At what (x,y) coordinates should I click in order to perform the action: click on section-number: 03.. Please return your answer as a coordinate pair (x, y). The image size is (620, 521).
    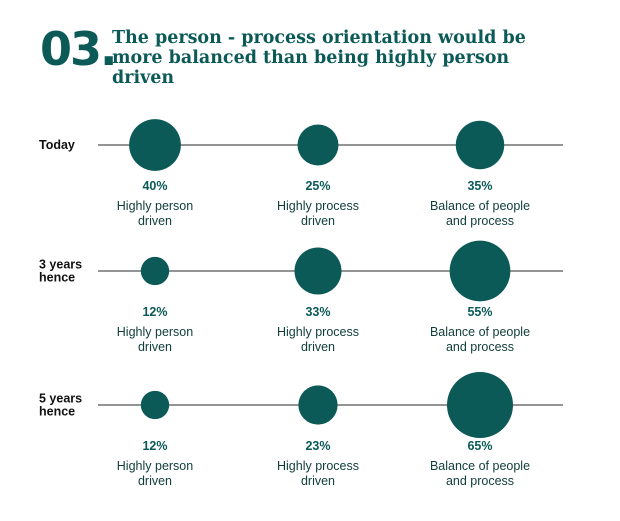
    Looking at the image, I should click on (78, 49).